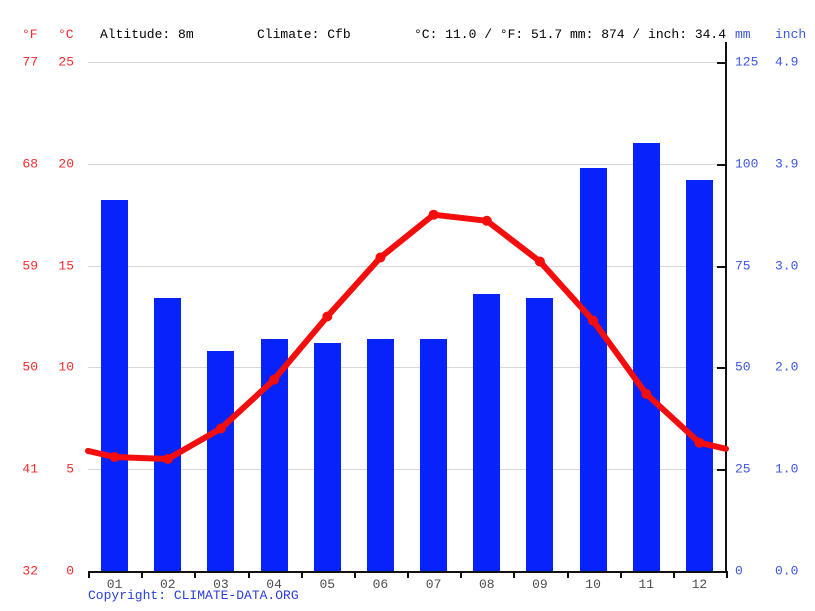  I want to click on precip-axis-label-inch: 2.0, so click(787, 367).